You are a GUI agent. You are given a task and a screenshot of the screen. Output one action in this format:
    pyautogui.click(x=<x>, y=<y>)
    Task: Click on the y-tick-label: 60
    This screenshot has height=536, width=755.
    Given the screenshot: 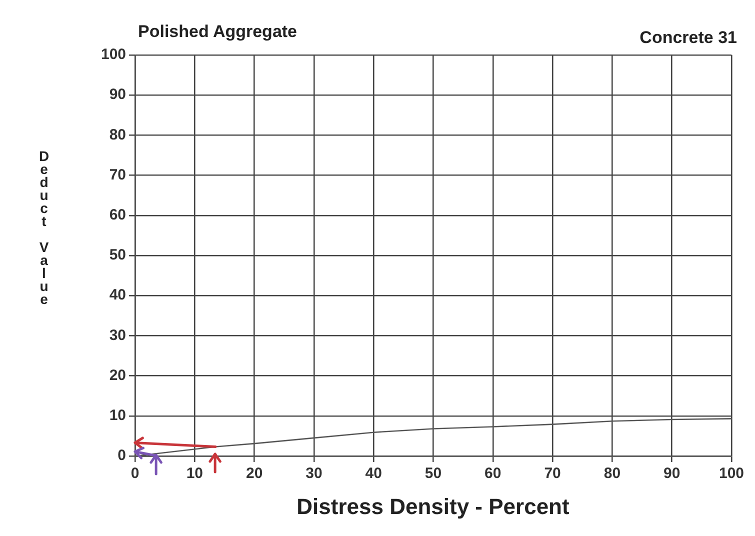 What is the action you would take?
    pyautogui.click(x=117, y=215)
    